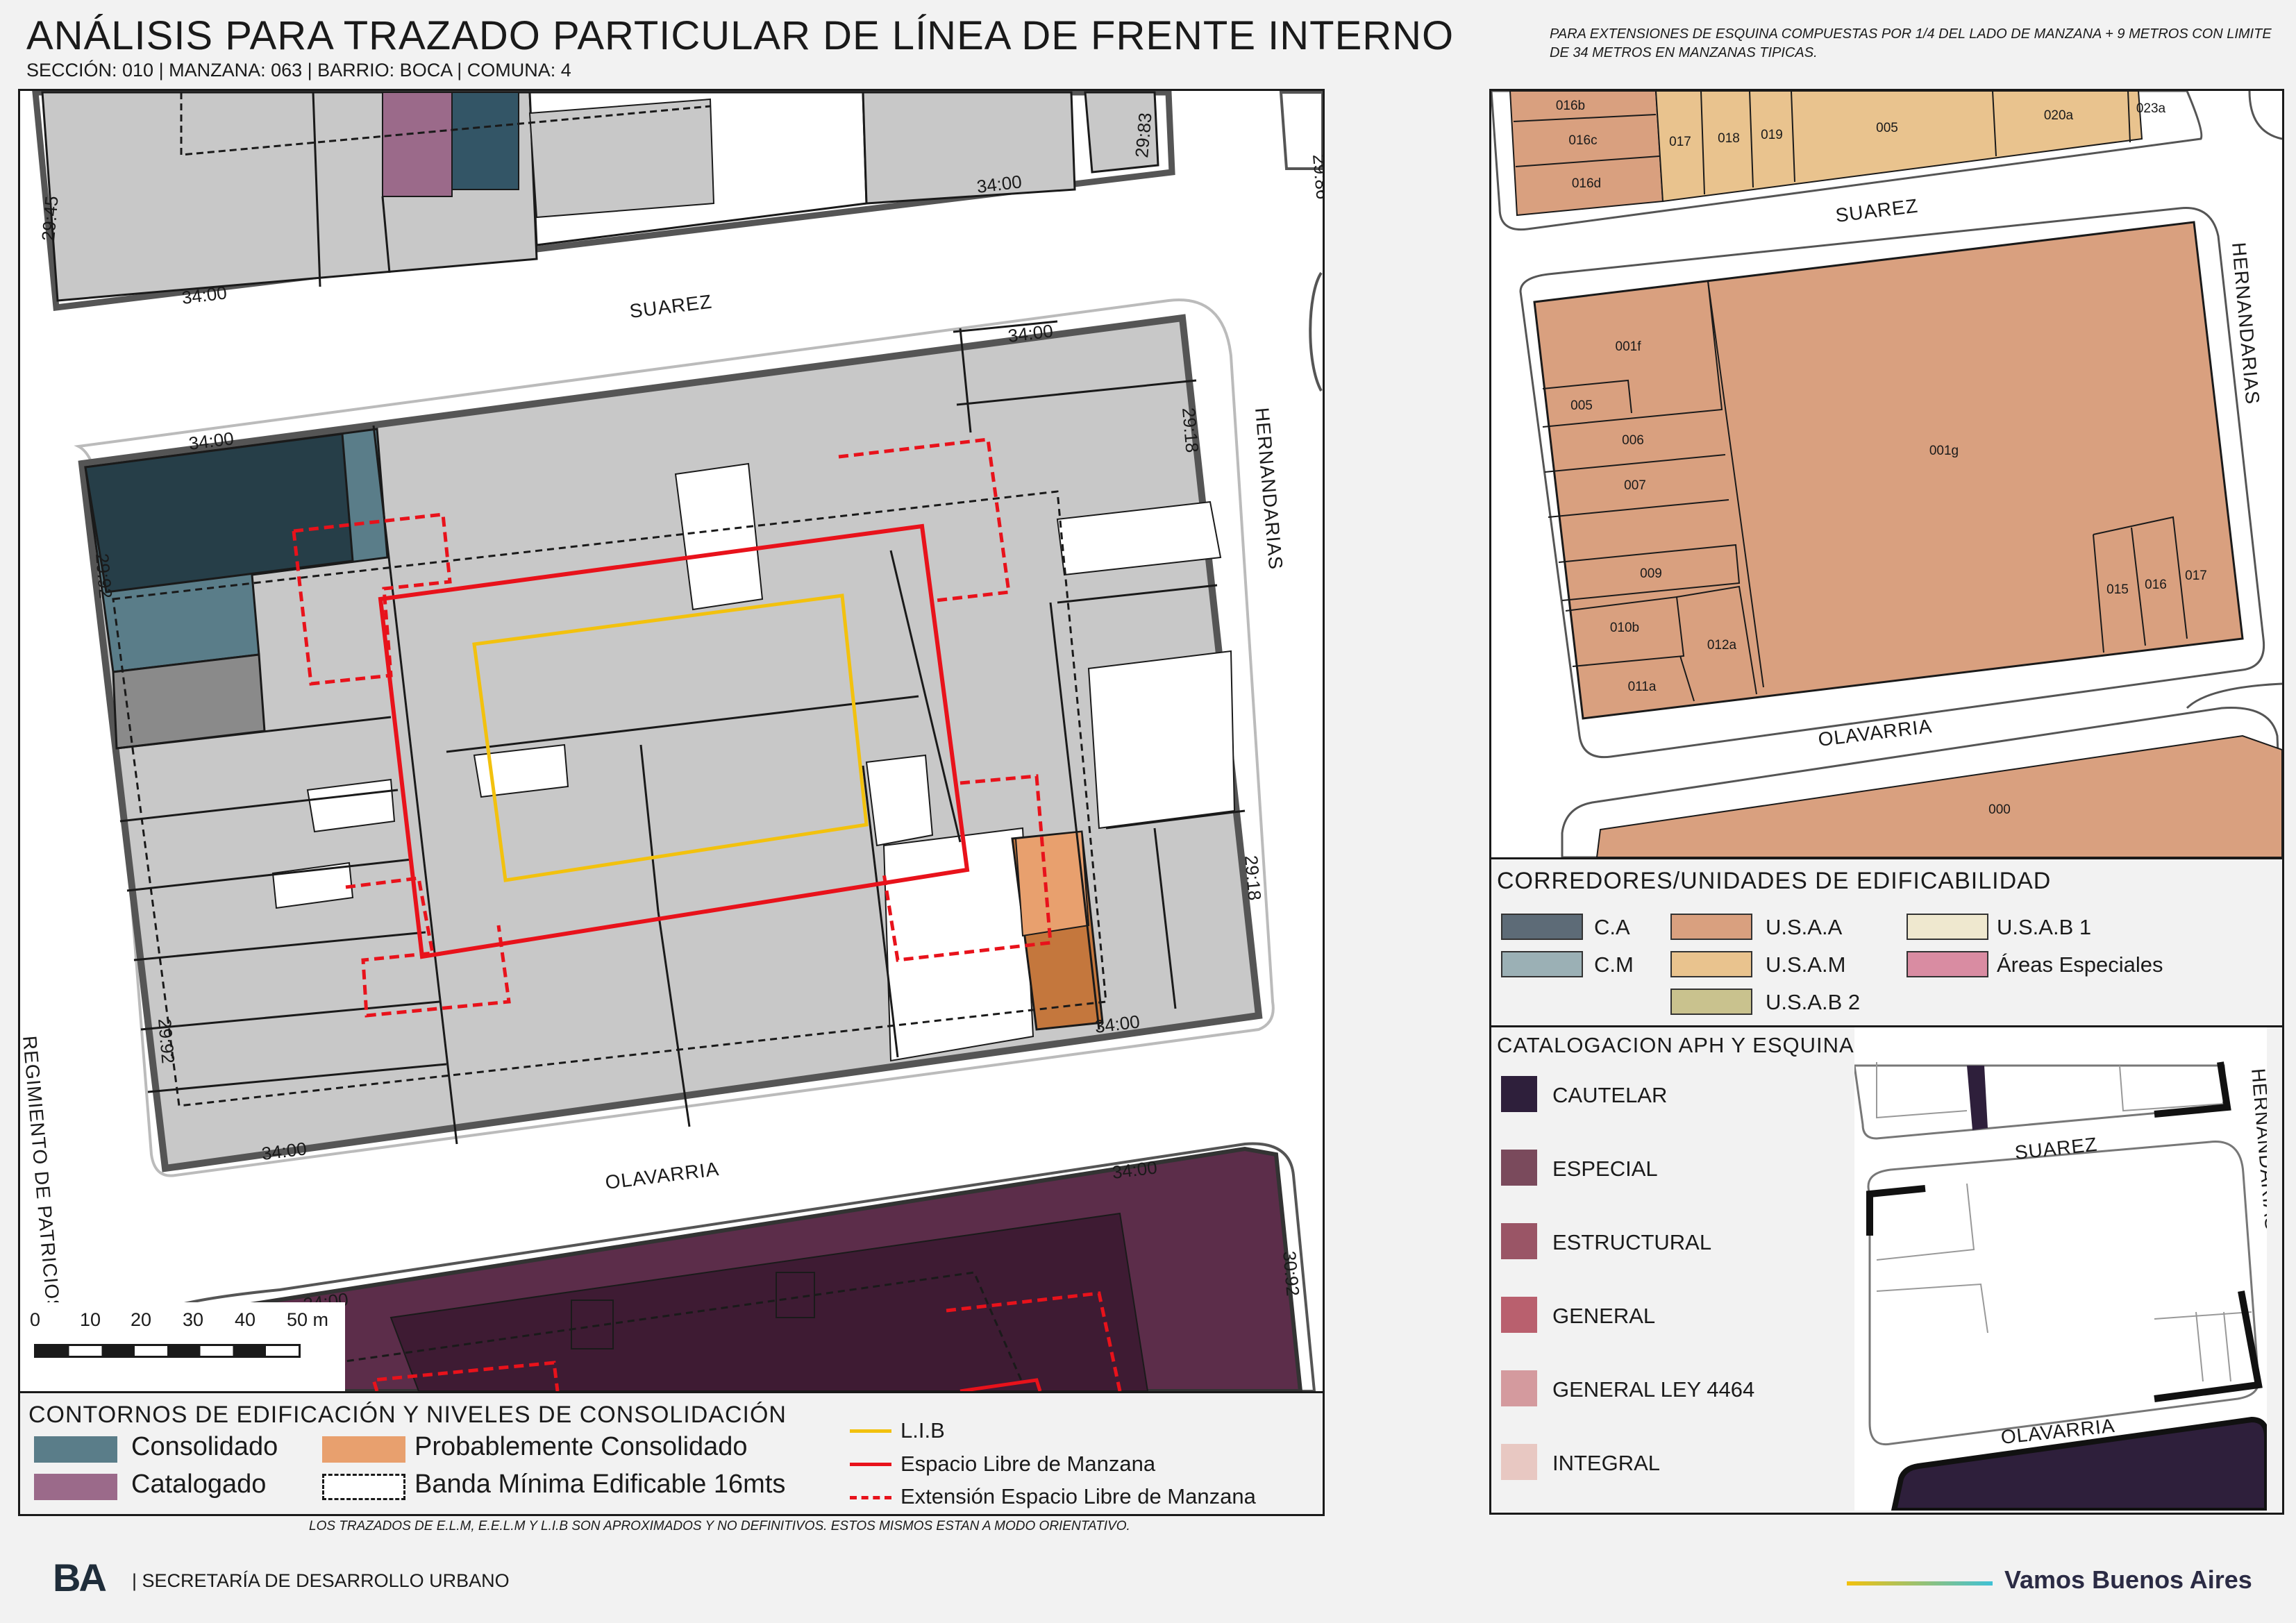 The image size is (2296, 1623). Describe the element at coordinates (1612, 927) in the screenshot. I see `label-ca: C.A` at that location.